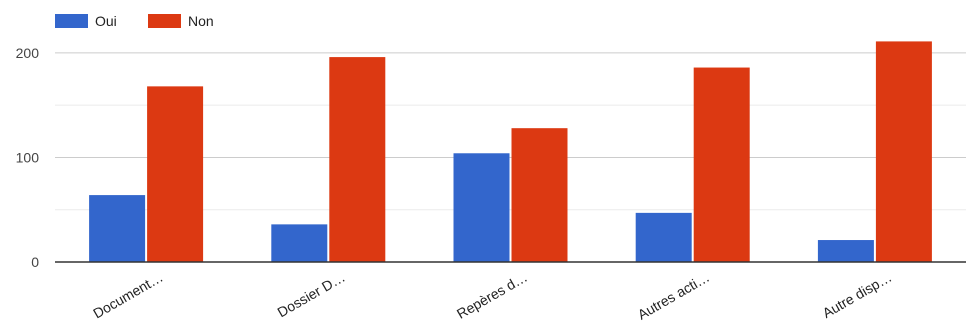  I want to click on legend-swatch-oui, so click(71, 21).